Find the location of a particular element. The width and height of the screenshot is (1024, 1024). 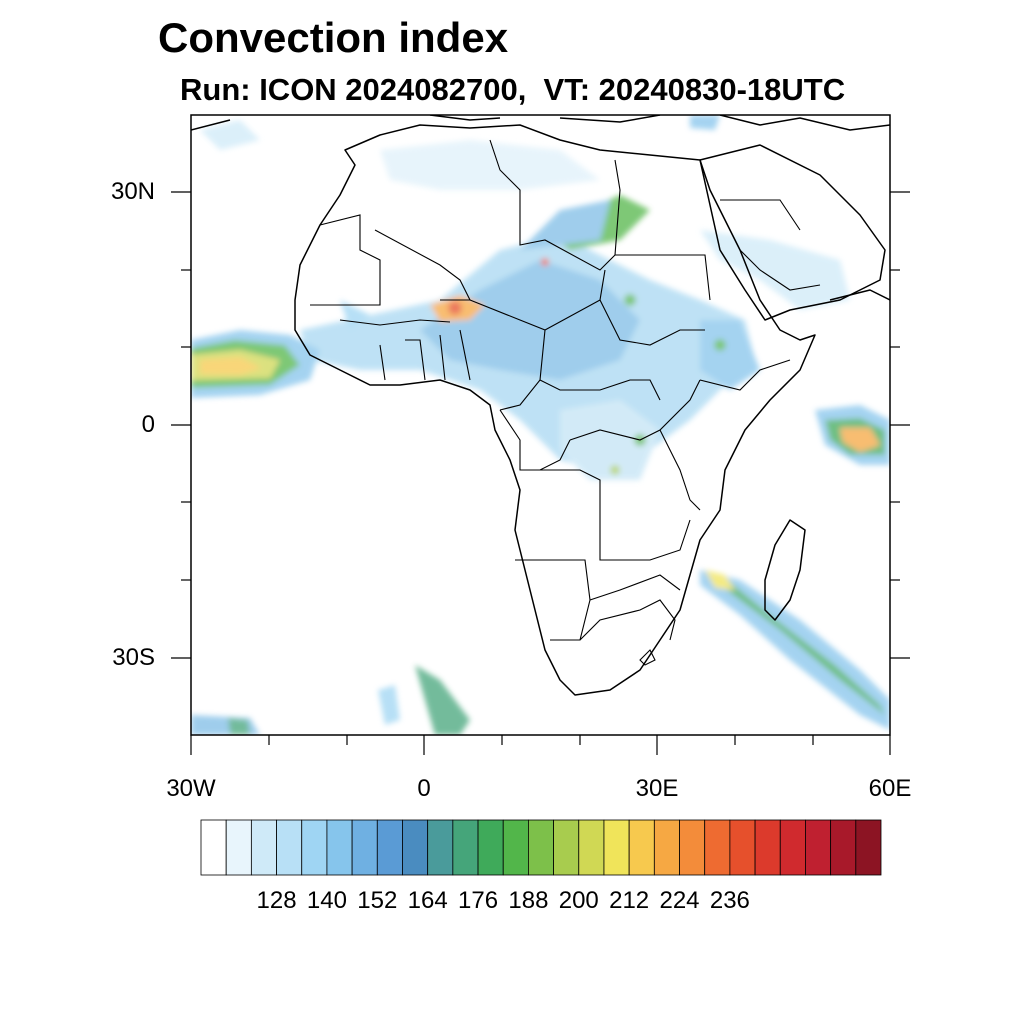

colorbar-label: 224 is located at coordinates (679, 900).